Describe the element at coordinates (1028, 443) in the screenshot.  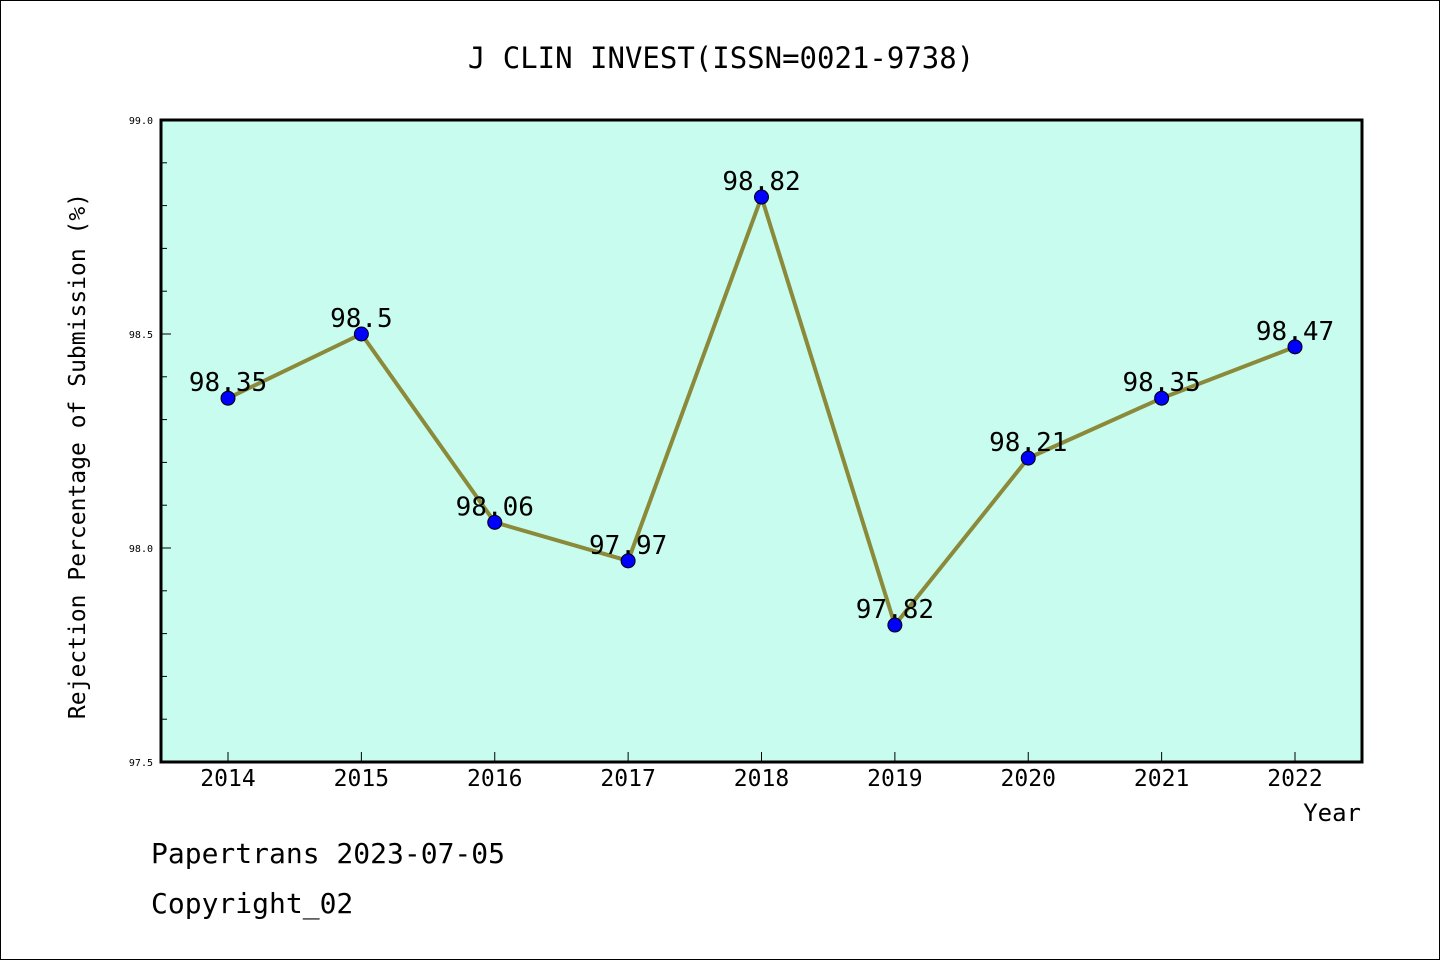
I see `data-label: 98.21` at that location.